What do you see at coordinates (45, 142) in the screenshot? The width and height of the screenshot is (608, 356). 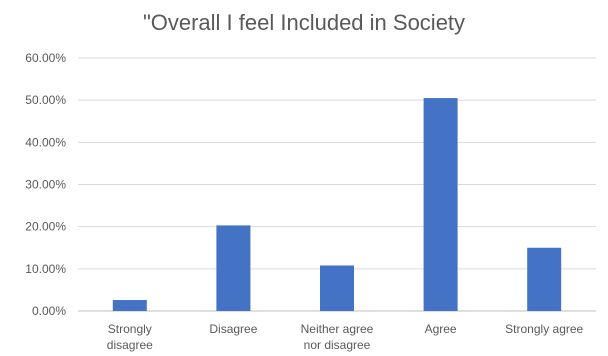 I see `y-tick-label: 40.00%` at bounding box center [45, 142].